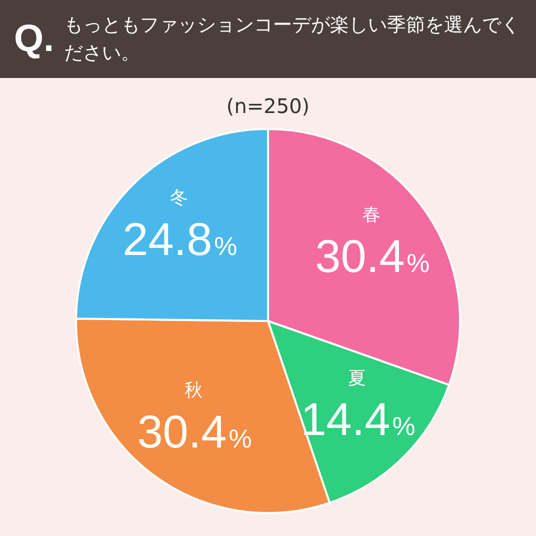 The height and width of the screenshot is (536, 536). I want to click on chart-subtitle: (n=250), so click(268, 107).